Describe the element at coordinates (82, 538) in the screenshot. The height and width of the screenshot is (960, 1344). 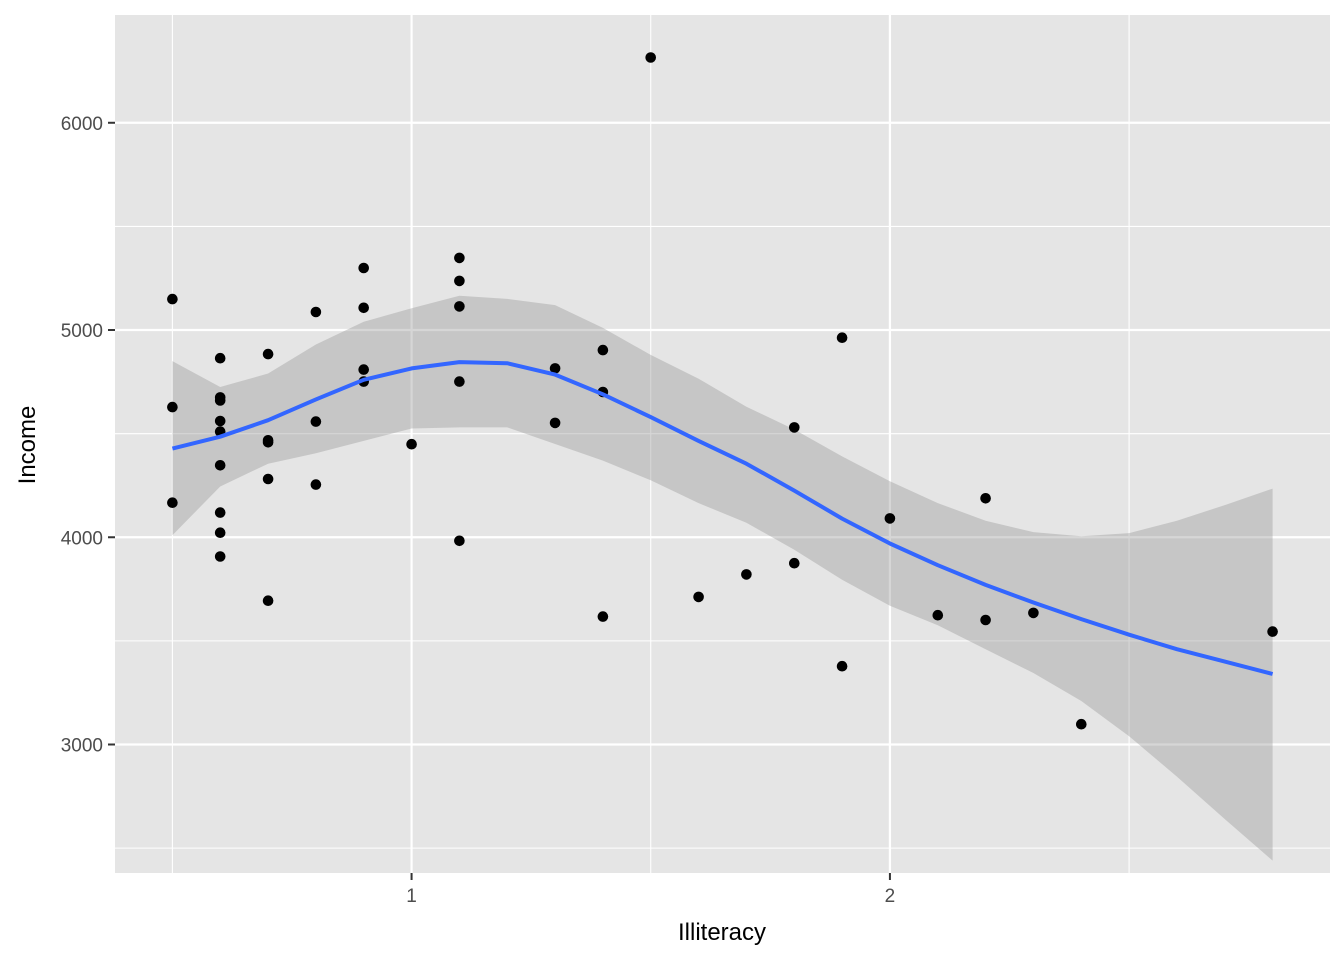
I see `y-tick-label: 4000` at that location.